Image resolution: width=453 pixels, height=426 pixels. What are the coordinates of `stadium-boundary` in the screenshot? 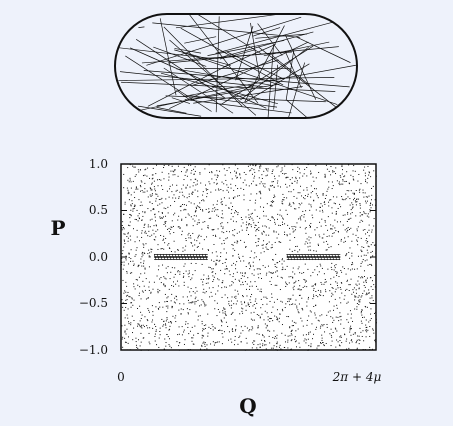 It's located at (236, 66).